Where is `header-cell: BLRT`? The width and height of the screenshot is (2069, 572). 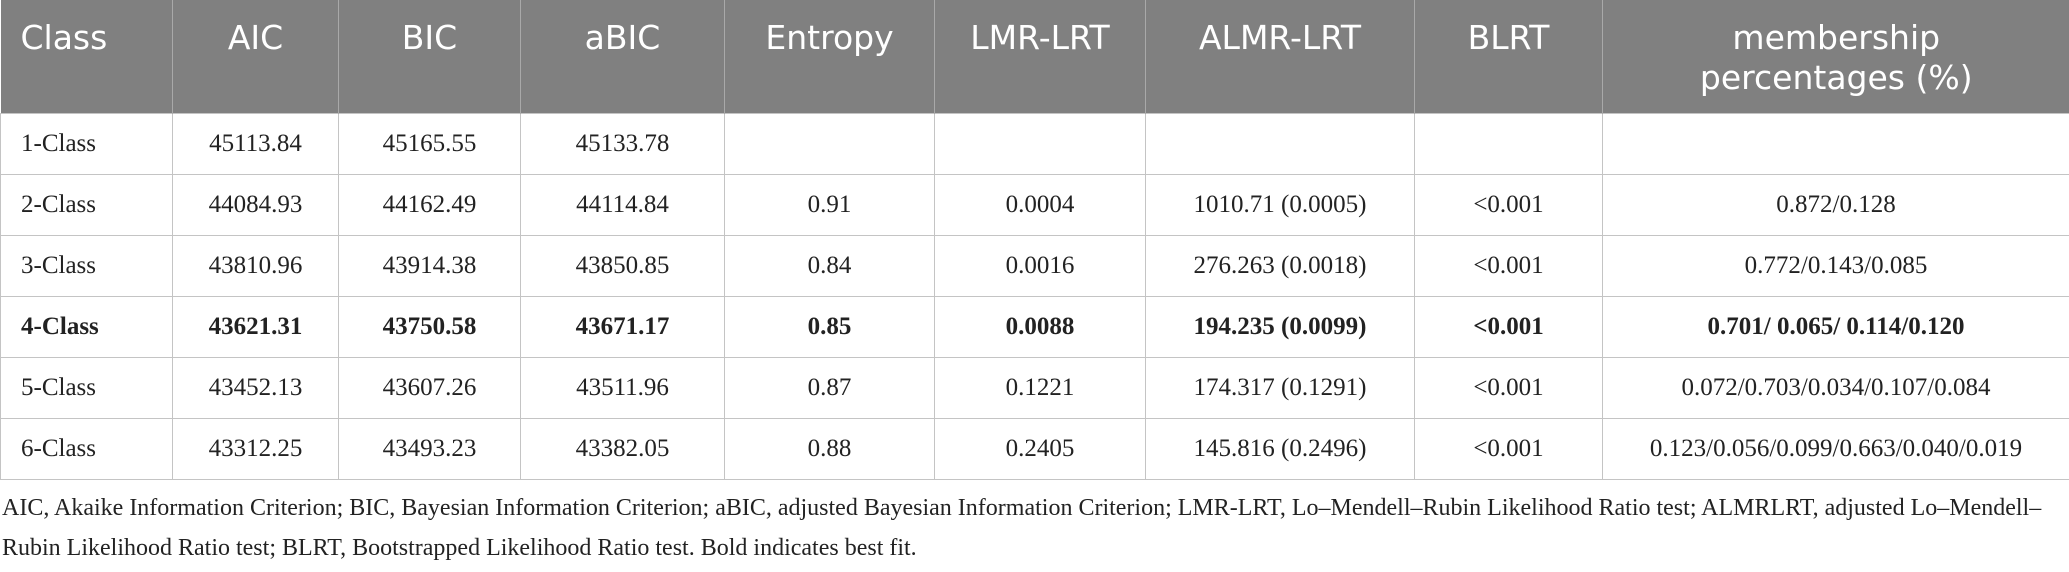 header-cell: BLRT is located at coordinates (1508, 56).